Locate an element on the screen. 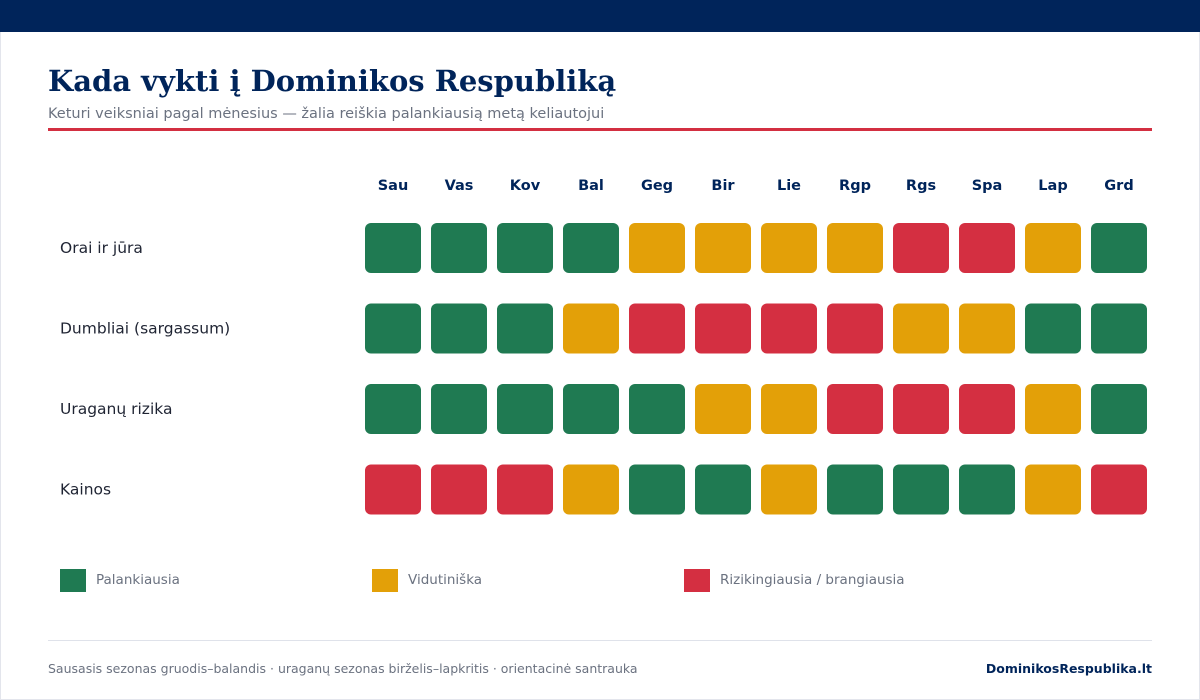  top-header-bar is located at coordinates (600, 16).